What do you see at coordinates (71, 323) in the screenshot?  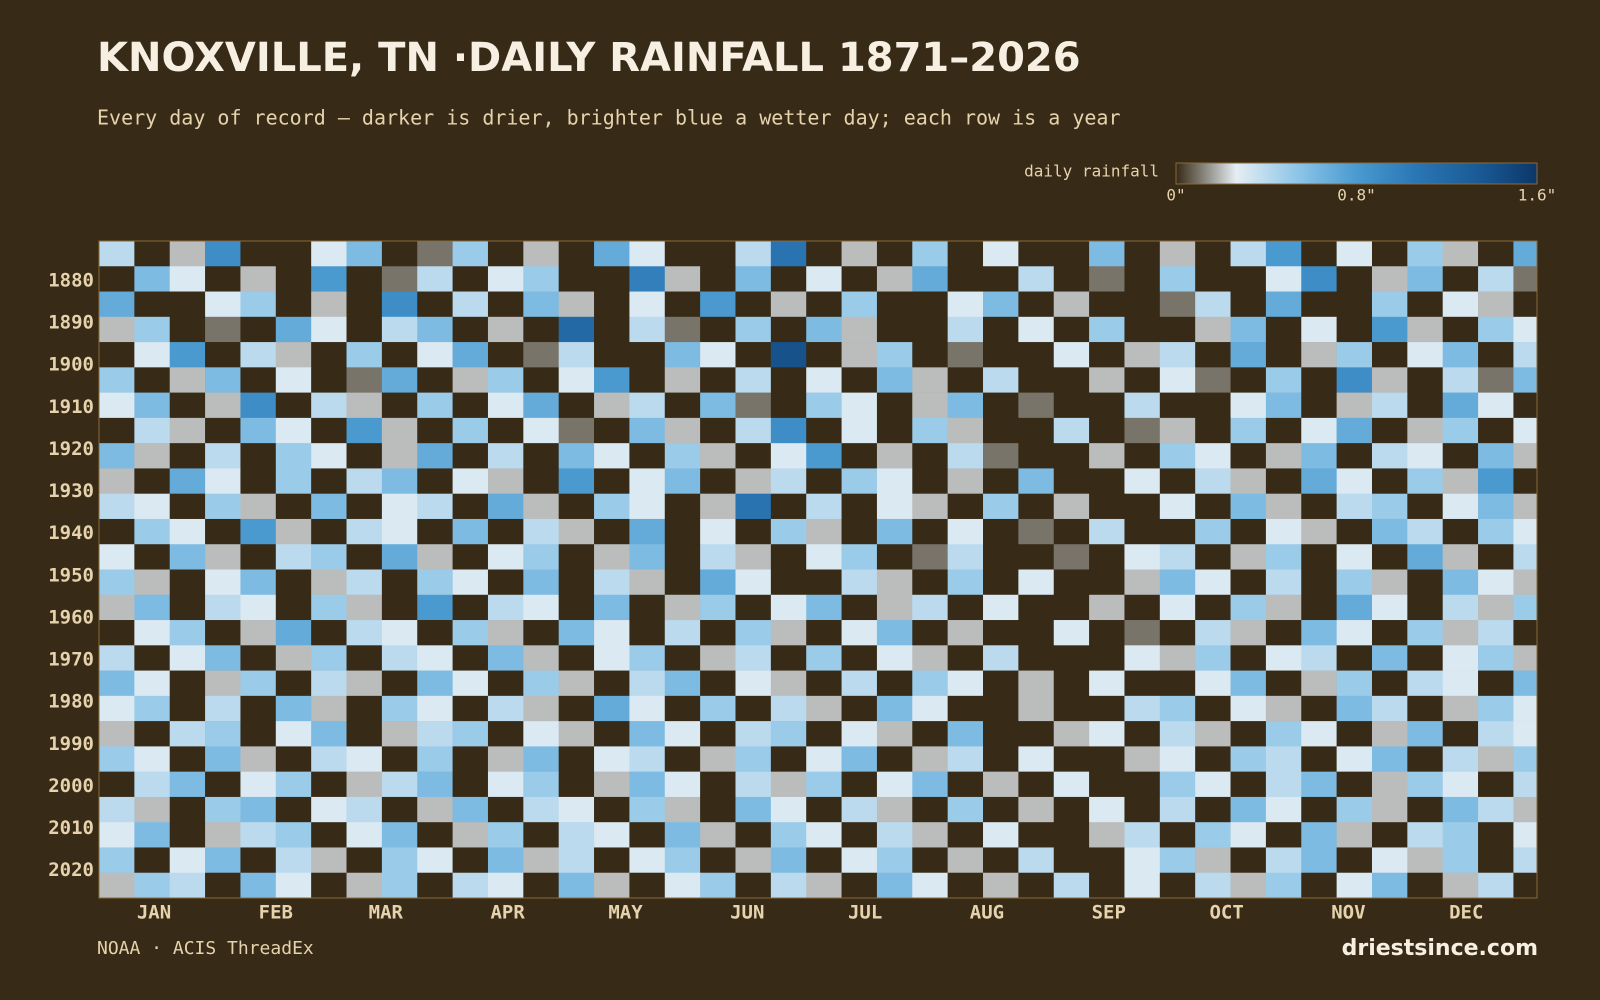 I see `y-tick-label: 1890` at bounding box center [71, 323].